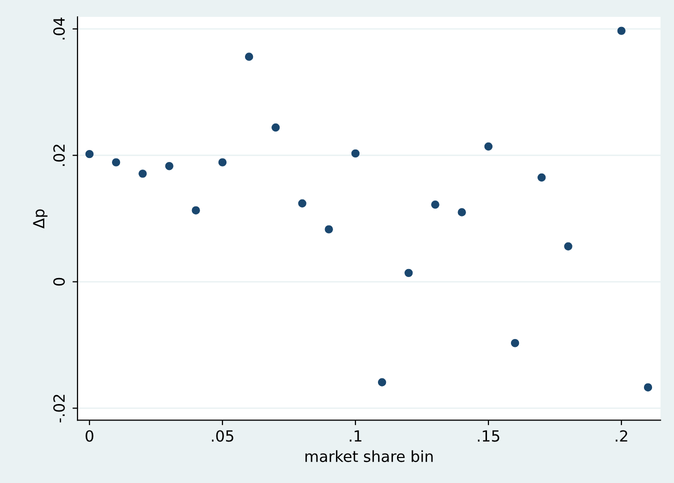 The height and width of the screenshot is (483, 674). Describe the element at coordinates (59, 155) in the screenshot. I see `y-tick-label: .02` at that location.